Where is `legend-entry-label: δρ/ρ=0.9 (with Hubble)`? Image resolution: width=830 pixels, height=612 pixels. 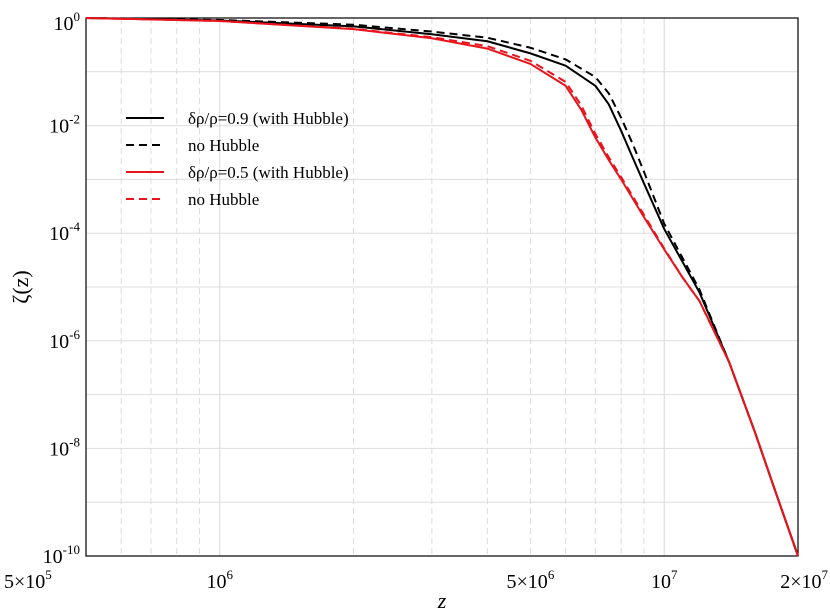 legend-entry-label: δρ/ρ=0.9 (with Hubble) is located at coordinates (268, 118).